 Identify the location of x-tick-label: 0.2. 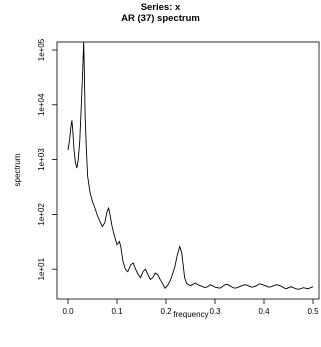
(166, 311).